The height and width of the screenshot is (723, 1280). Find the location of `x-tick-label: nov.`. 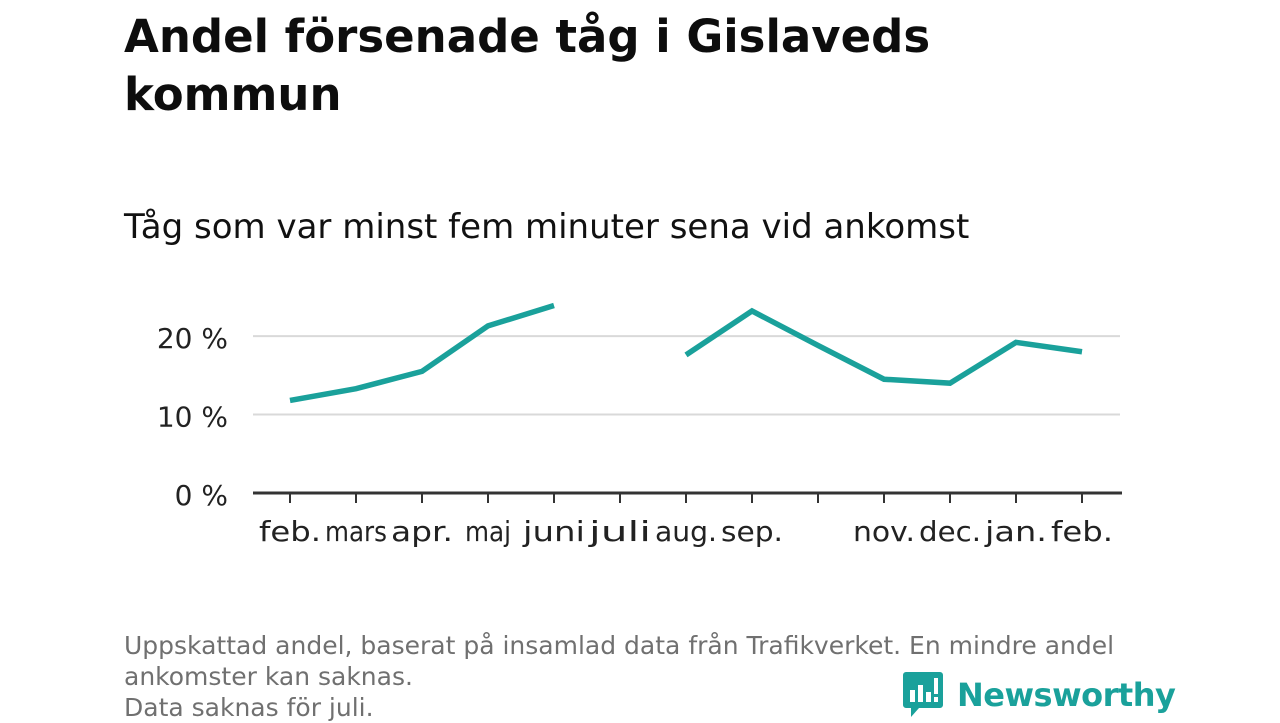

x-tick-label: nov. is located at coordinates (884, 531).